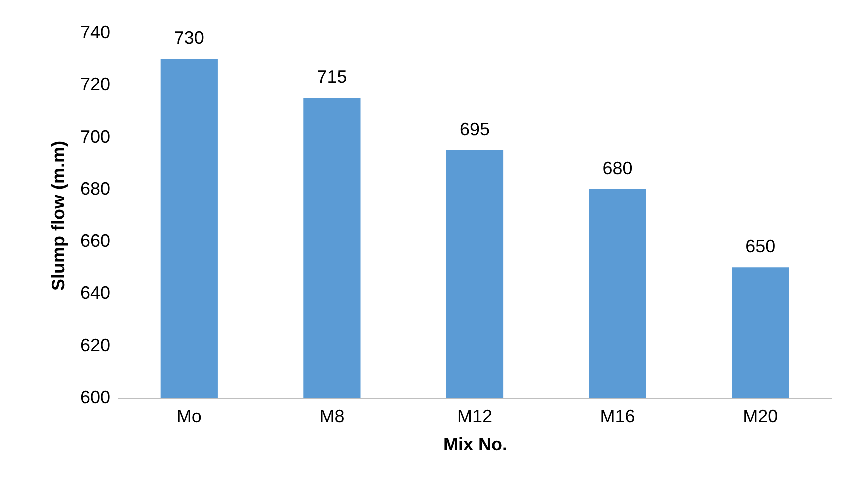 The width and height of the screenshot is (842, 477). Describe the element at coordinates (95, 345) in the screenshot. I see `y-tick-label: 620` at that location.